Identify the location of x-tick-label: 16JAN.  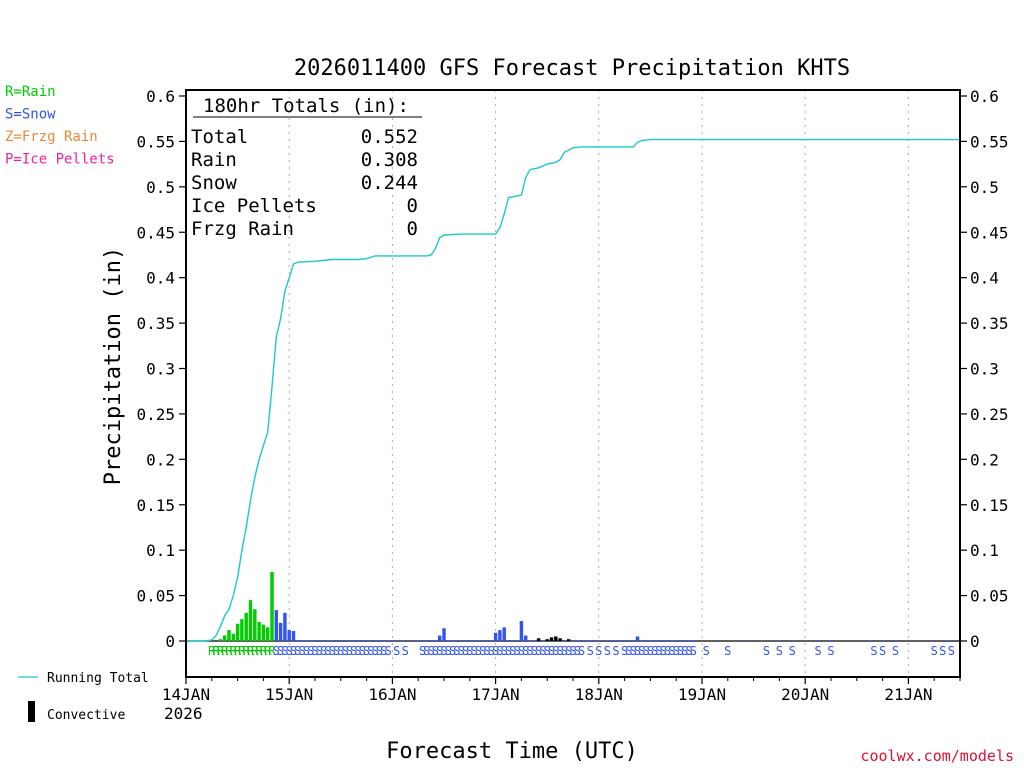
(392, 694).